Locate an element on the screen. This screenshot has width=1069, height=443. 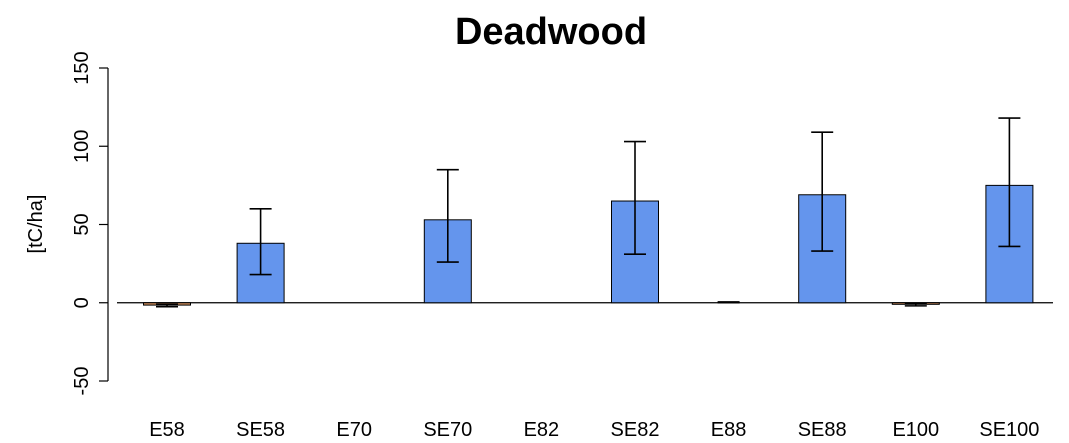
error-bar-se70 is located at coordinates (447, 215).